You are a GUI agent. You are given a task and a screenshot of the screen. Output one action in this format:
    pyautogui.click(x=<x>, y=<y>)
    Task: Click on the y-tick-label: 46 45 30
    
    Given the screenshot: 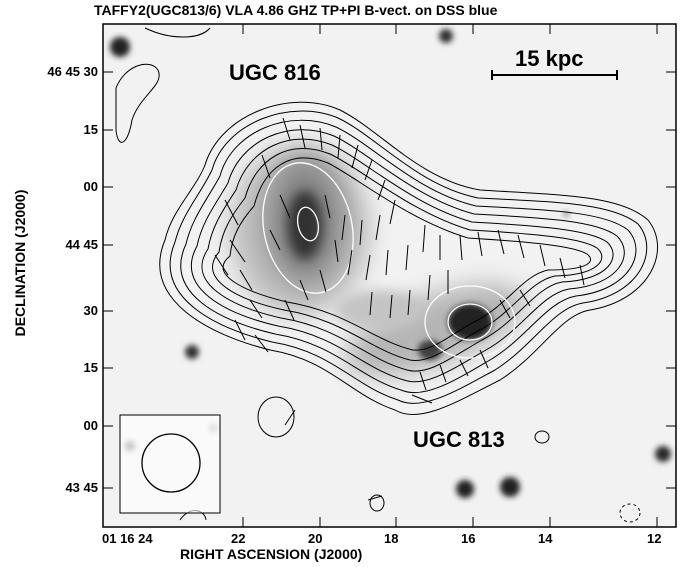 What is the action you would take?
    pyautogui.click(x=72, y=71)
    